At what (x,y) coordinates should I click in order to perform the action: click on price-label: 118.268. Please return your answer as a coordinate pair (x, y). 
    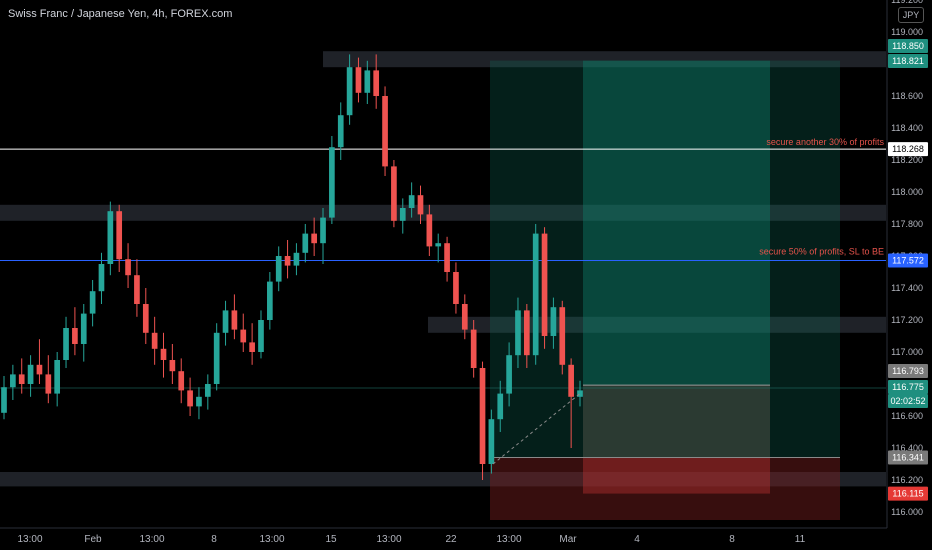
    Looking at the image, I should click on (908, 149).